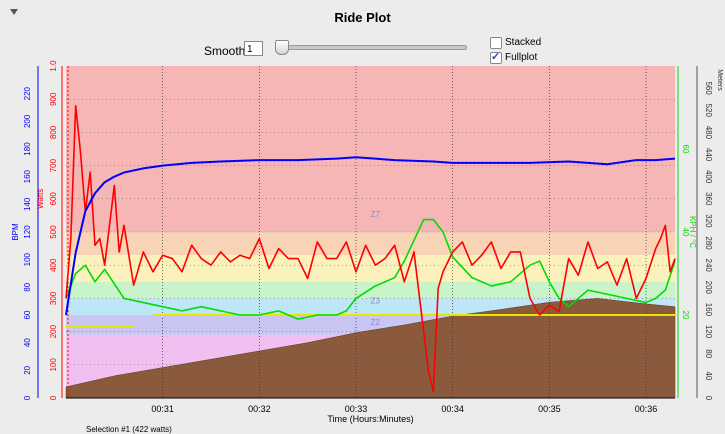  What do you see at coordinates (27, 286) in the screenshot?
I see `bpm-tick-80: 80` at bounding box center [27, 286].